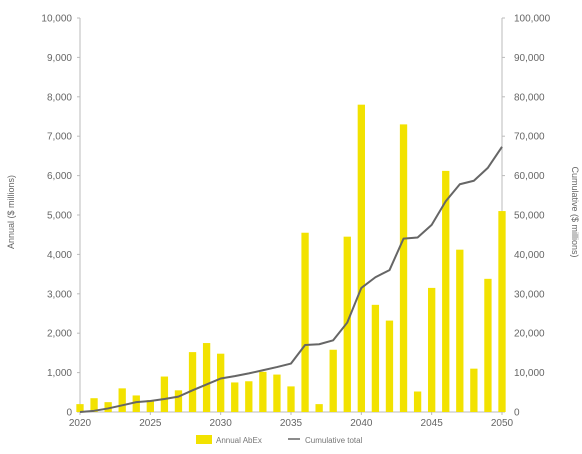 The width and height of the screenshot is (582, 454). What do you see at coordinates (69, 413) in the screenshot?
I see `left-tick-label: 0` at bounding box center [69, 413].